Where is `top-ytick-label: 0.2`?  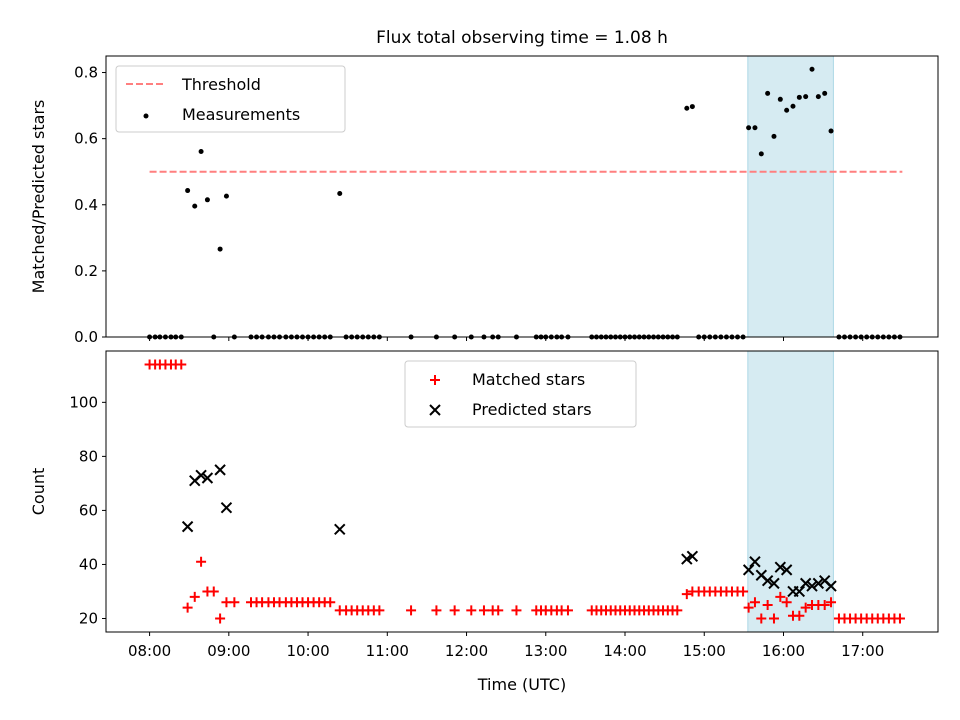
top-ytick-label: 0.2 is located at coordinates (86, 271).